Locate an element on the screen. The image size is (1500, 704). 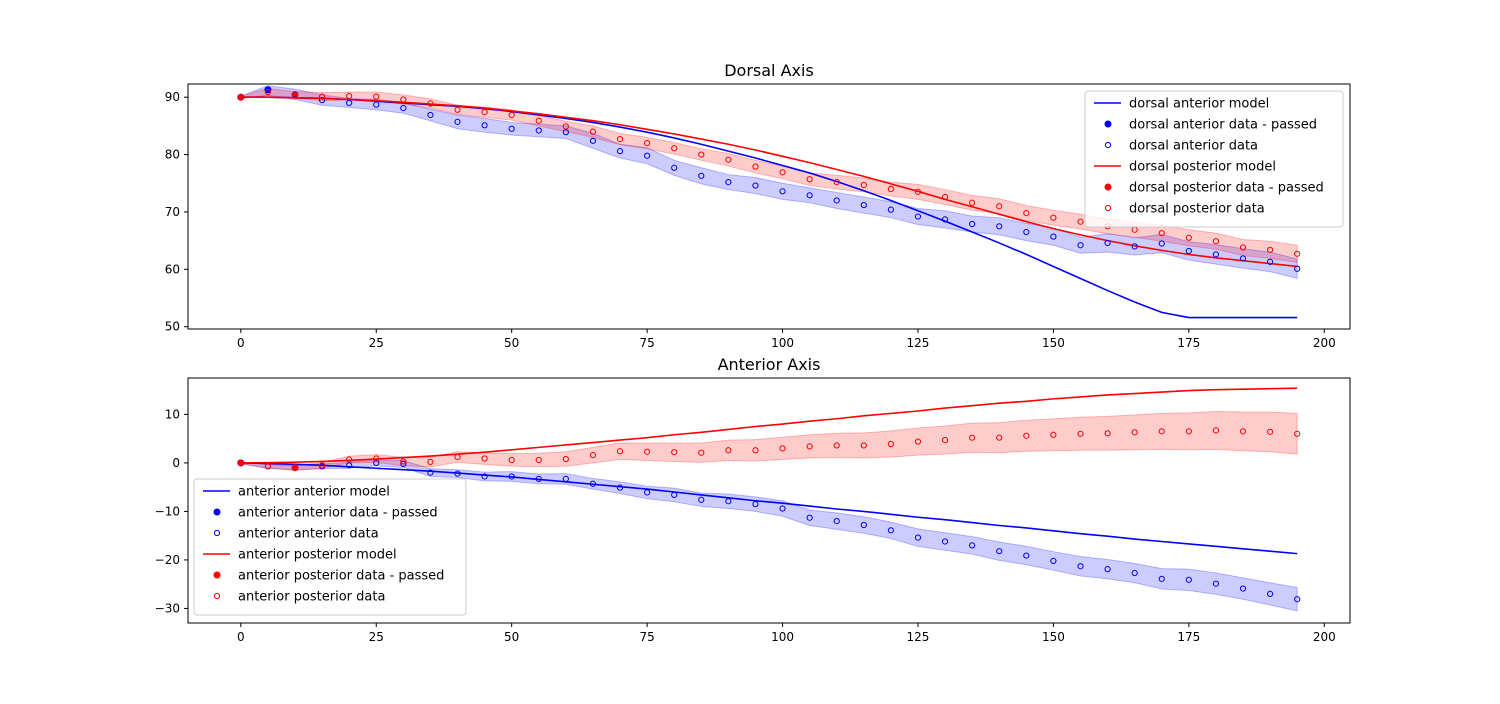
y-tick-label: −10 is located at coordinates (167, 511).